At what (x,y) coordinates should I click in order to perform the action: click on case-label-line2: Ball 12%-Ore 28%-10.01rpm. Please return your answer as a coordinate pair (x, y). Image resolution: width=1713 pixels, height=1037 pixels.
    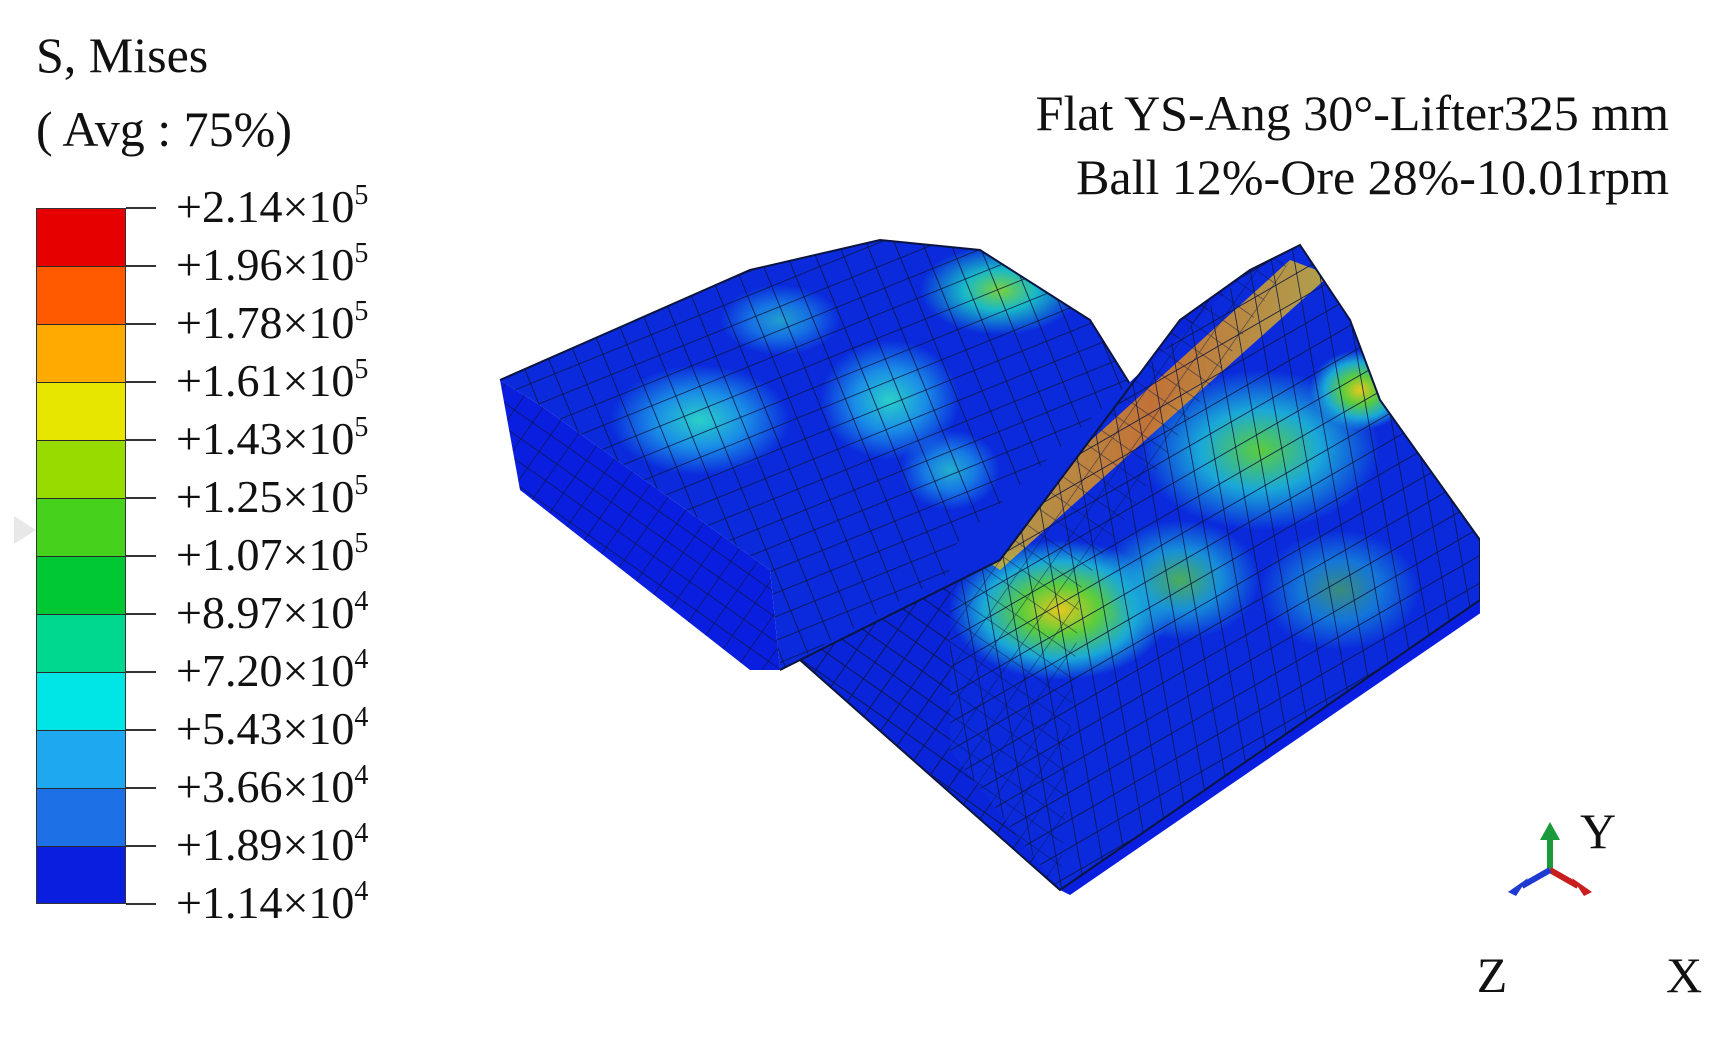
    Looking at the image, I should click on (1372, 177).